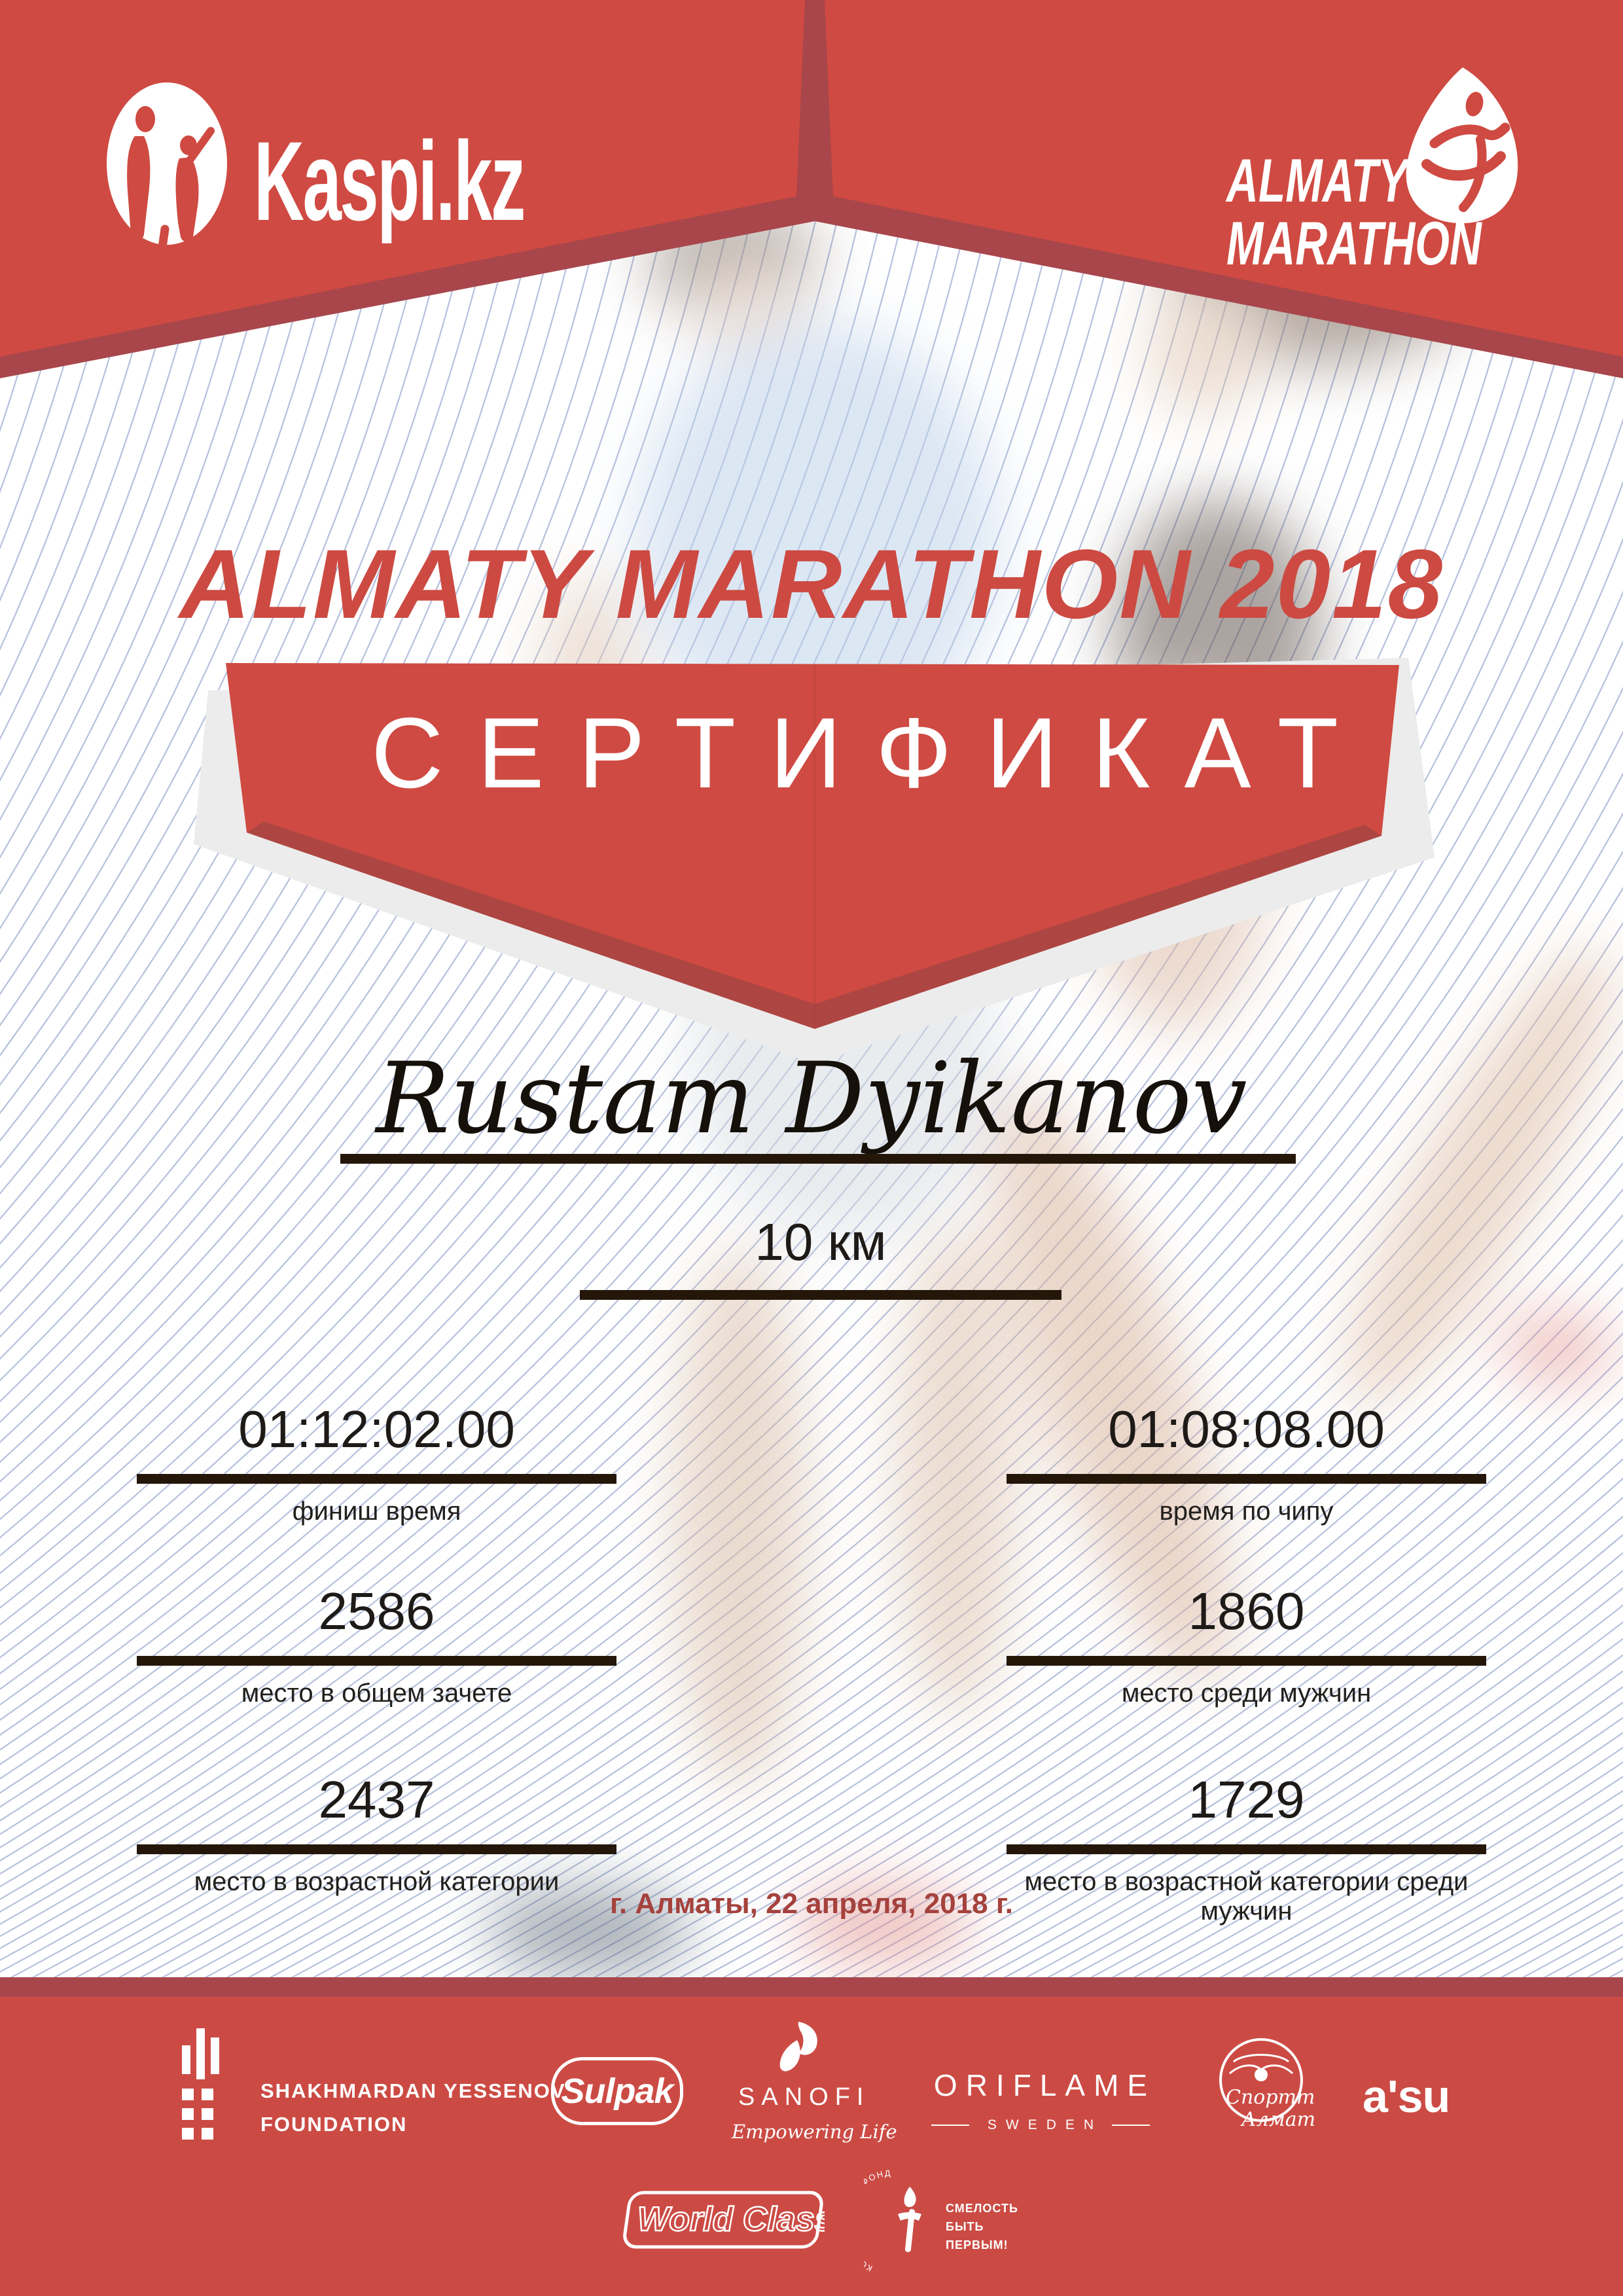 This screenshot has height=2296, width=1623. What do you see at coordinates (811, 1904) in the screenshot?
I see `event-date: г. Алматы, 22 апреля, 2018 г.` at bounding box center [811, 1904].